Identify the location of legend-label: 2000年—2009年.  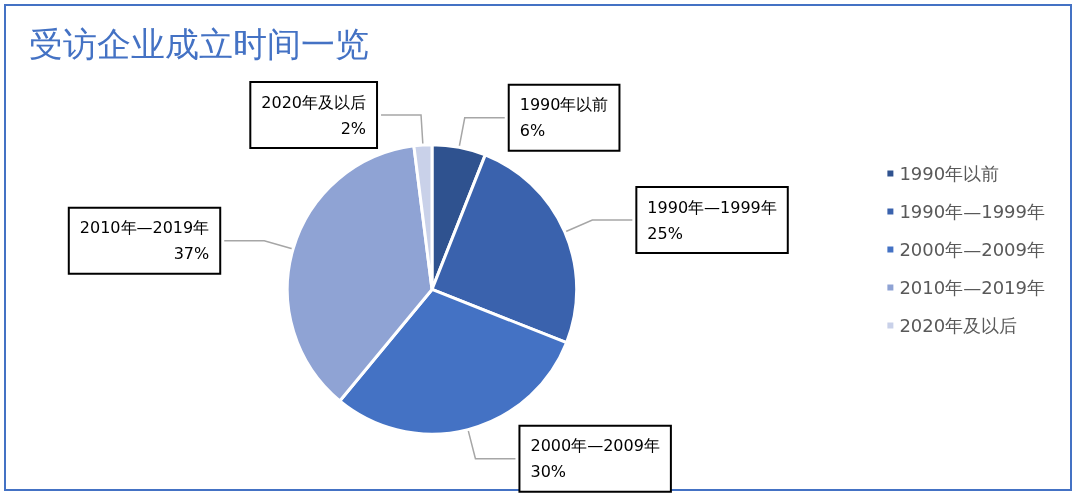
(972, 249).